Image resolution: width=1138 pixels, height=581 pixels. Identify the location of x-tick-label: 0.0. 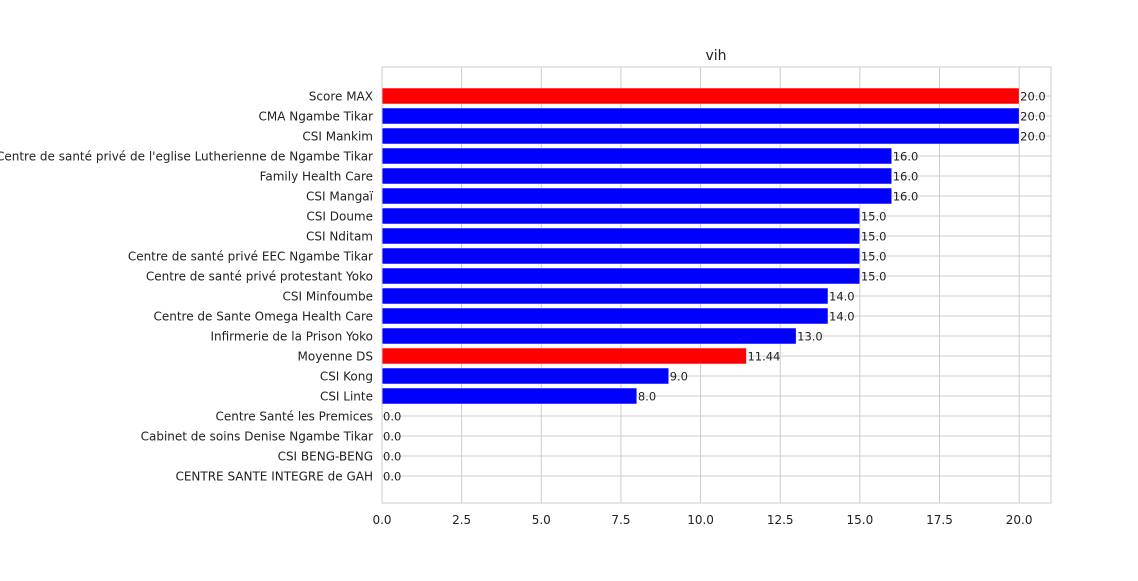
(381, 520).